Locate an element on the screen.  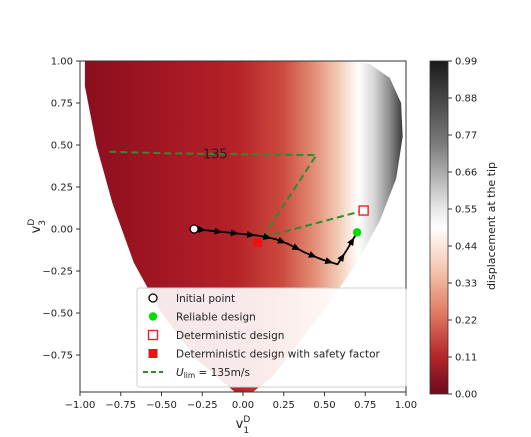
x-tick-label: 0.25 is located at coordinates (284, 405).